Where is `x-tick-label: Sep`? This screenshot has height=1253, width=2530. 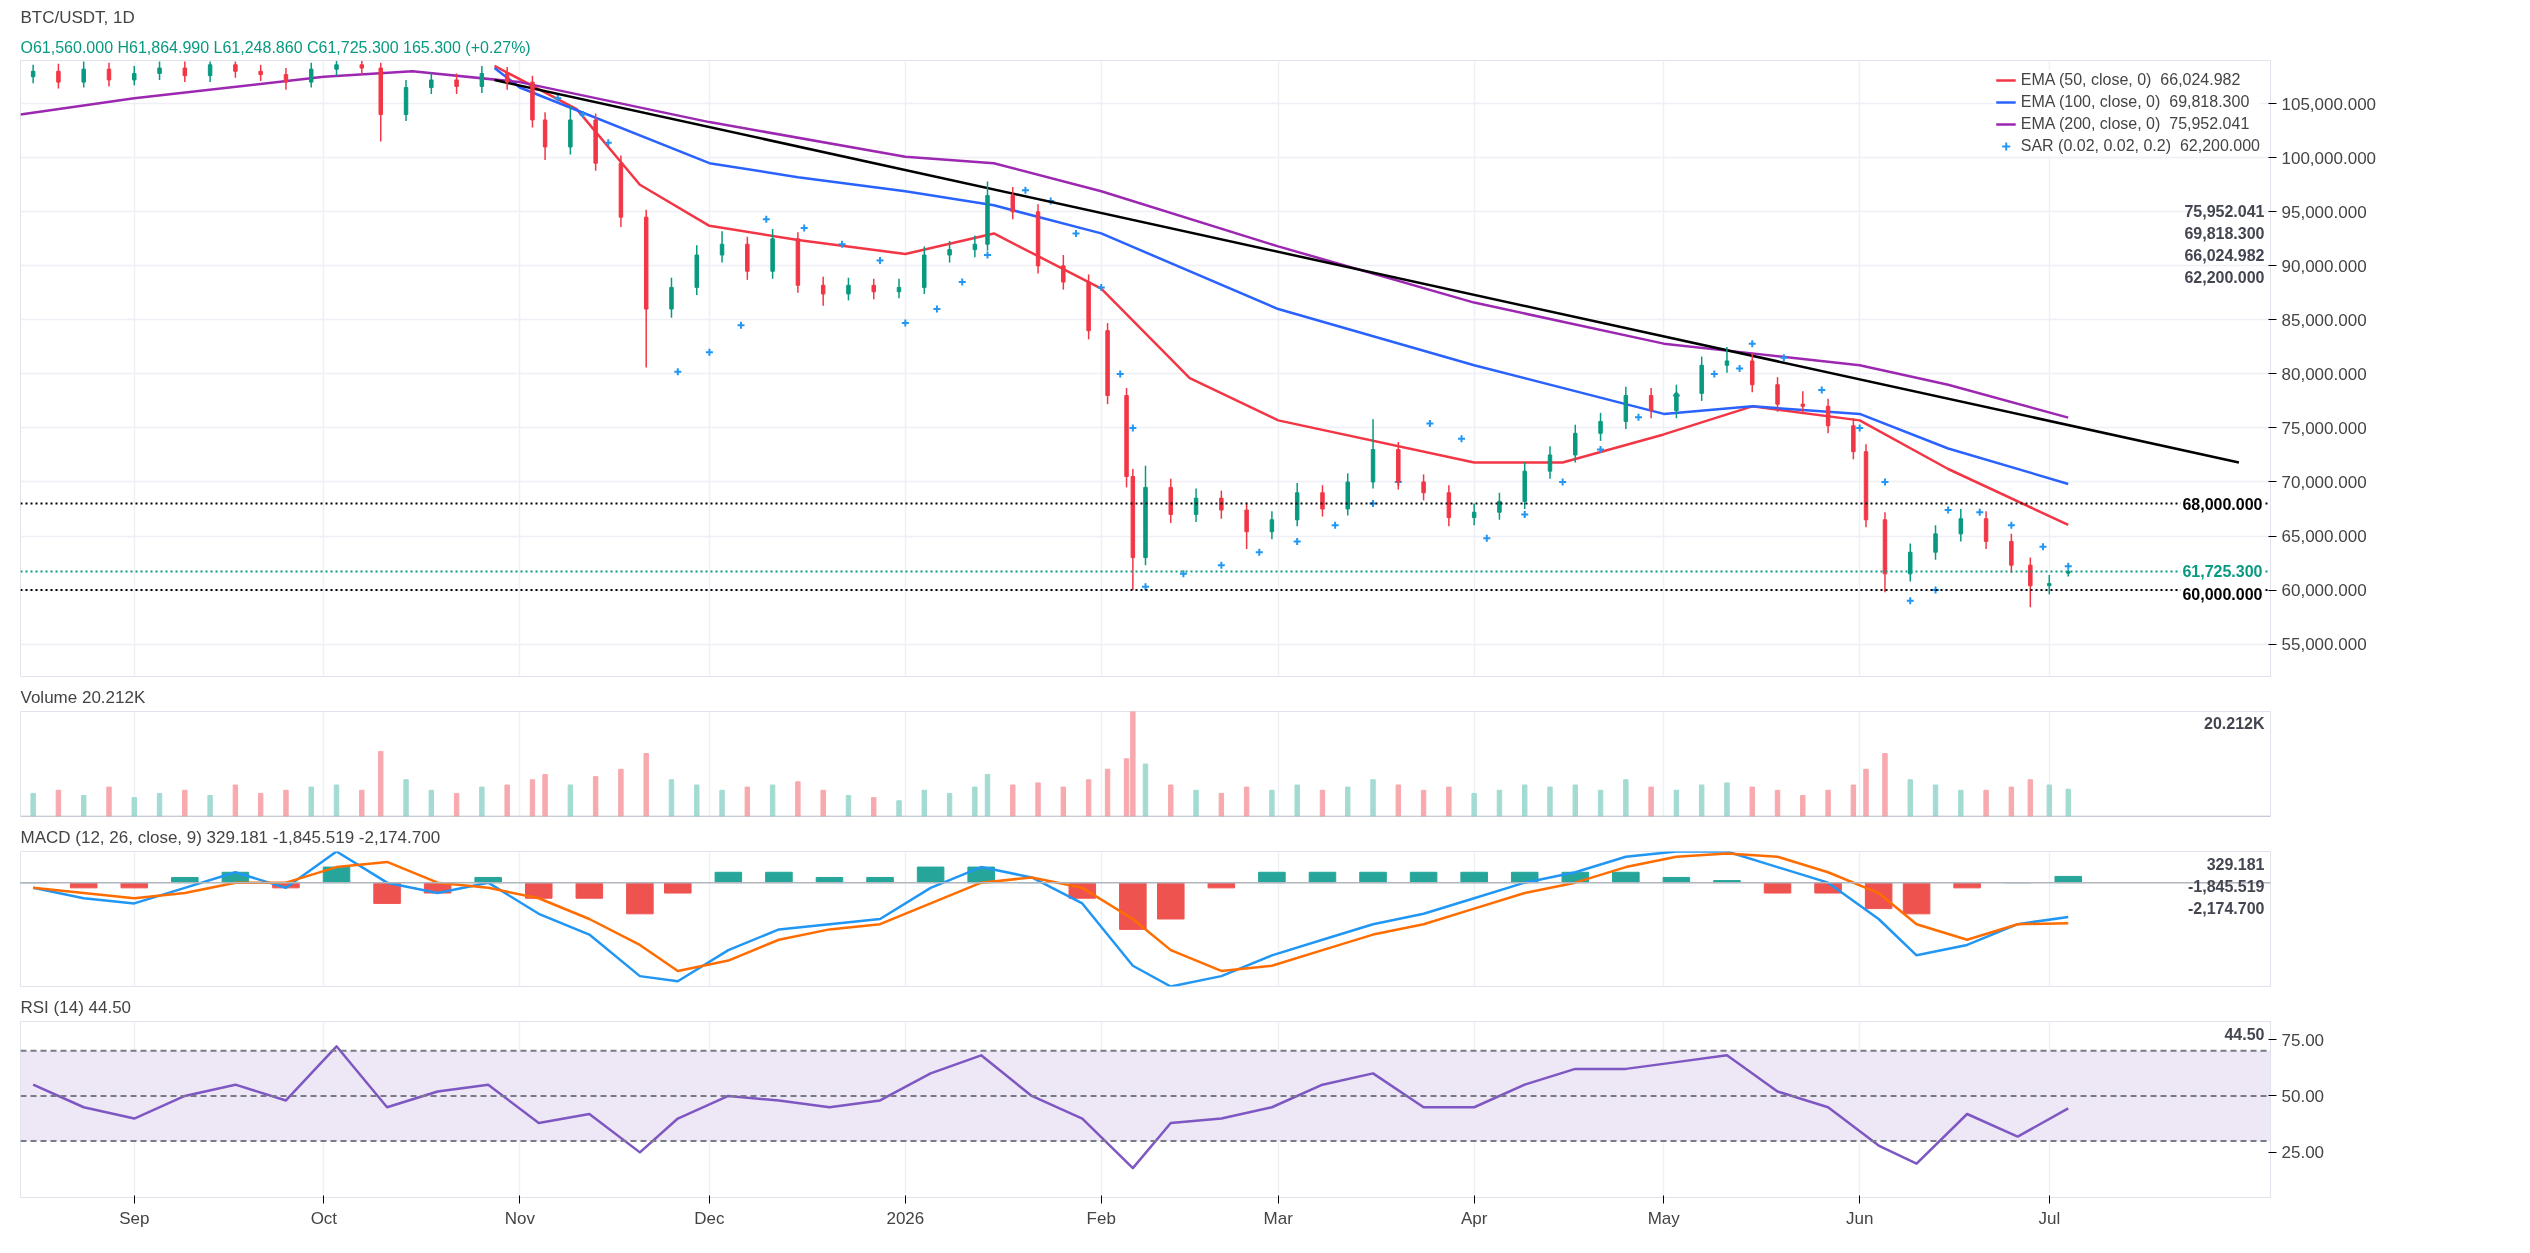
x-tick-label: Sep is located at coordinates (134, 1218).